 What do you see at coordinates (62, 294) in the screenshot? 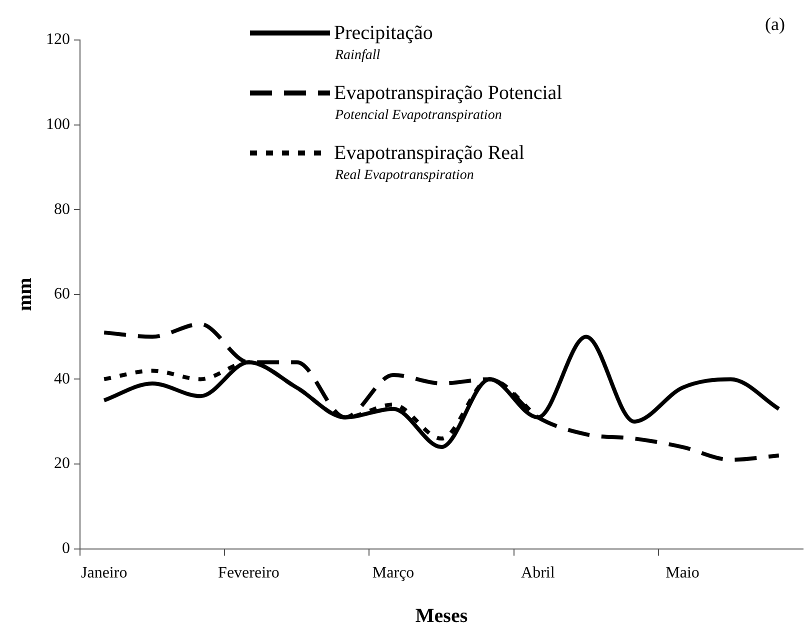
I see `y-tick-label: 60` at bounding box center [62, 294].